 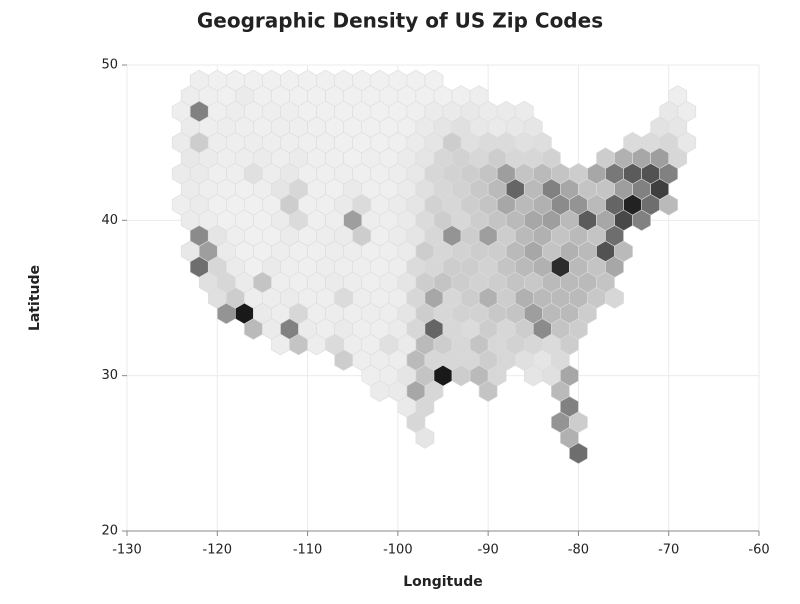 What do you see at coordinates (127, 550) in the screenshot?
I see `x-tick-label: -130` at bounding box center [127, 550].